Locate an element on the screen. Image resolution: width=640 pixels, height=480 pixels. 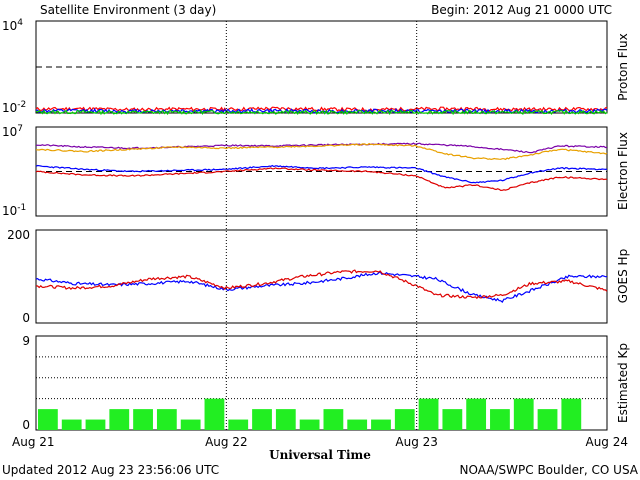
proton-flux-tick-label: 10⁻² is located at coordinates (14, 107).